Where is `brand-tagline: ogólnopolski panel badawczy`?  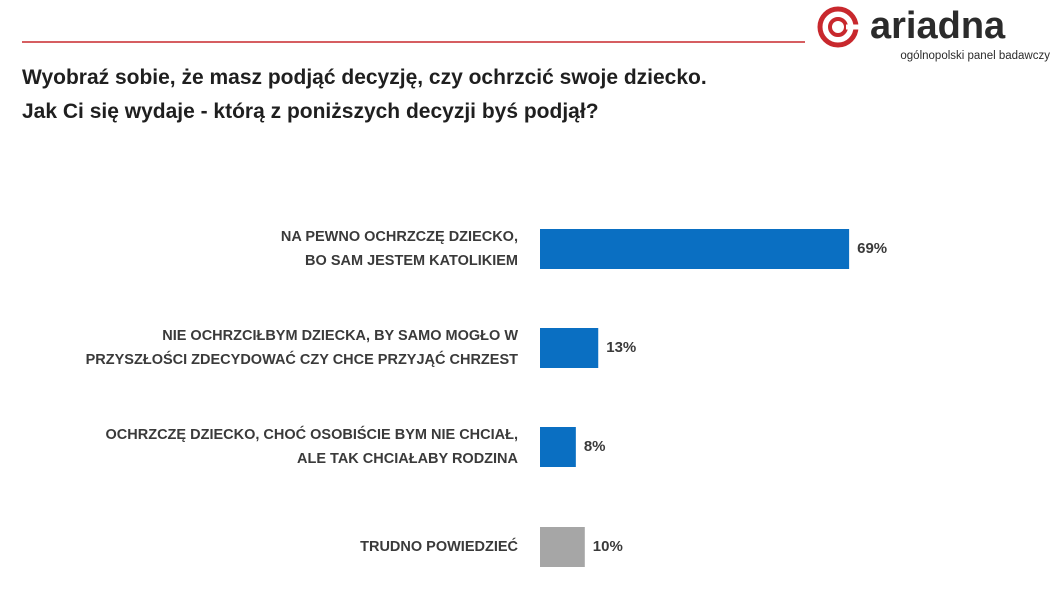
brand-tagline: ogólnopolski panel badawczy is located at coordinates (975, 56).